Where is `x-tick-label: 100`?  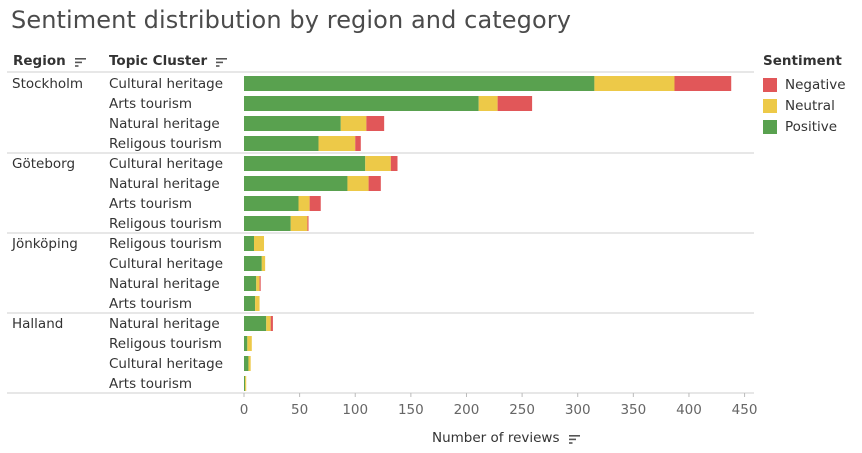
x-tick-label: 100 is located at coordinates (355, 410).